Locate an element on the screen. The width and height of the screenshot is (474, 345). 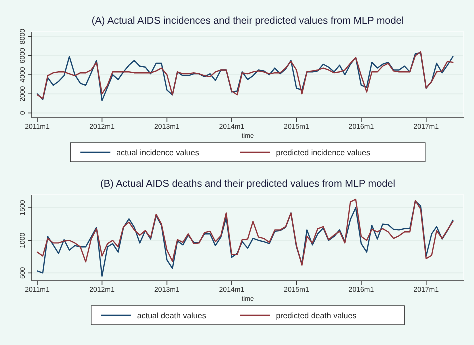
legend-label: actual death values is located at coordinates (171, 316).